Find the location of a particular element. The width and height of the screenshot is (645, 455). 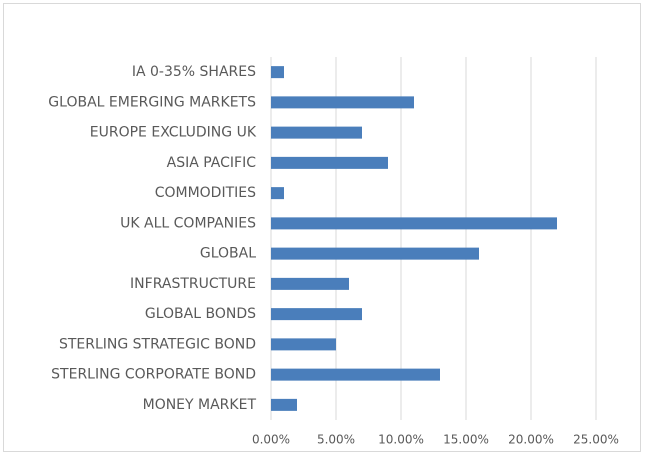

y-tick-label: UK ALL COMPANIES is located at coordinates (188, 223).